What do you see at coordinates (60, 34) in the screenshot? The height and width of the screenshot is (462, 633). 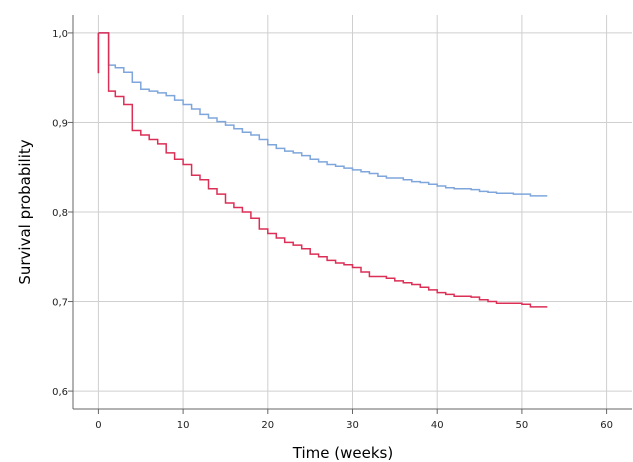 I see `y-tick-label: 1,0` at bounding box center [60, 34].